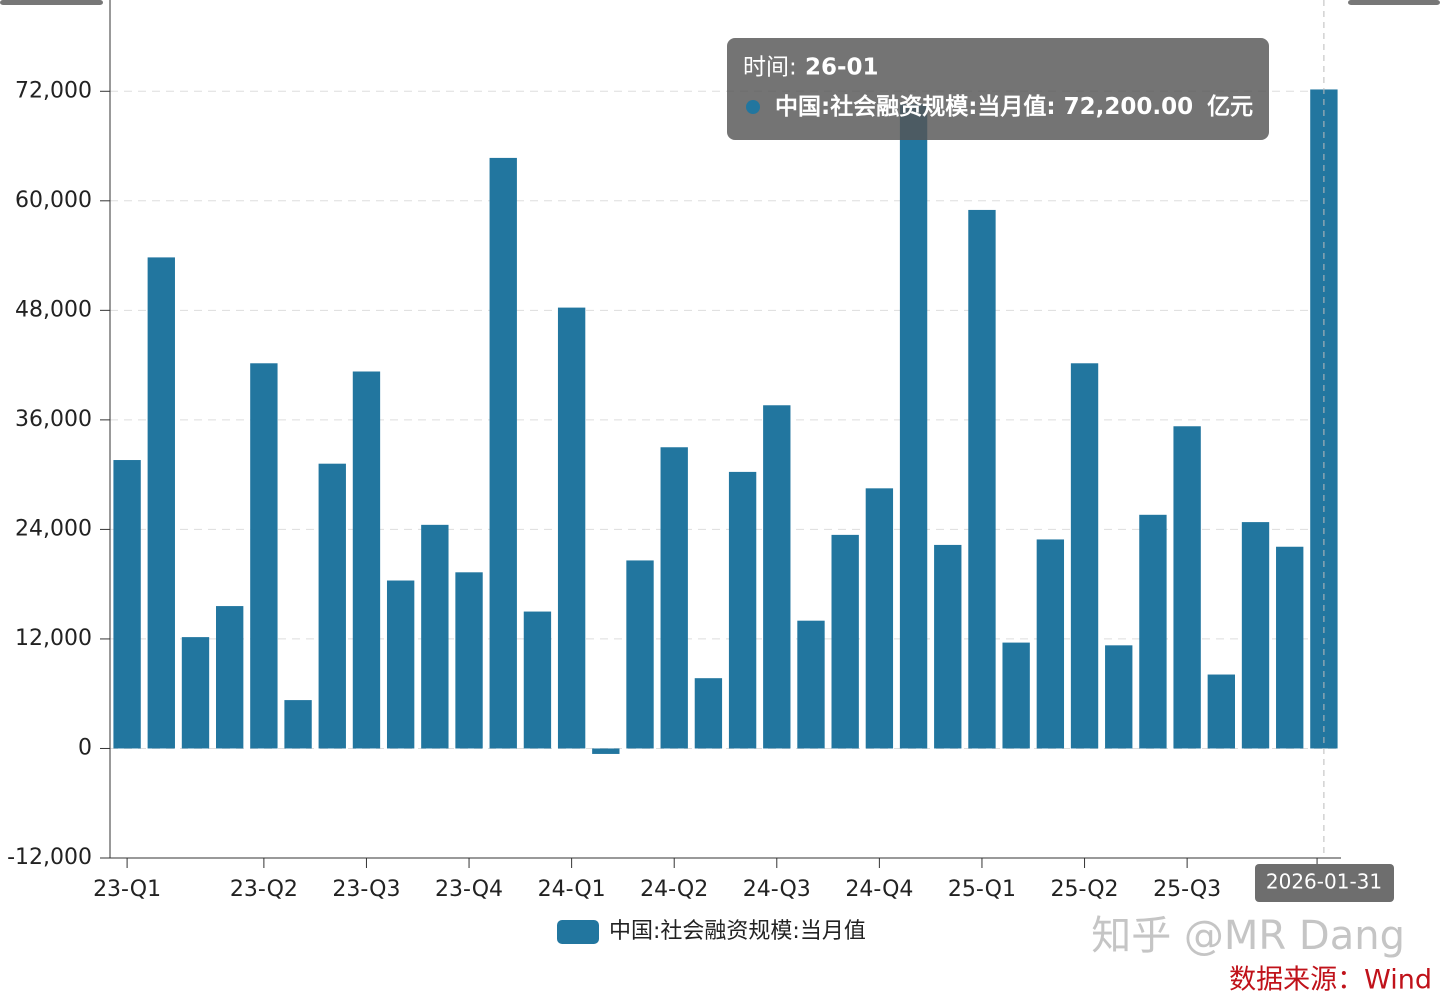 The width and height of the screenshot is (1440, 1003). I want to click on legend-label: 中国:社会融资规模:当月值, so click(737, 931).